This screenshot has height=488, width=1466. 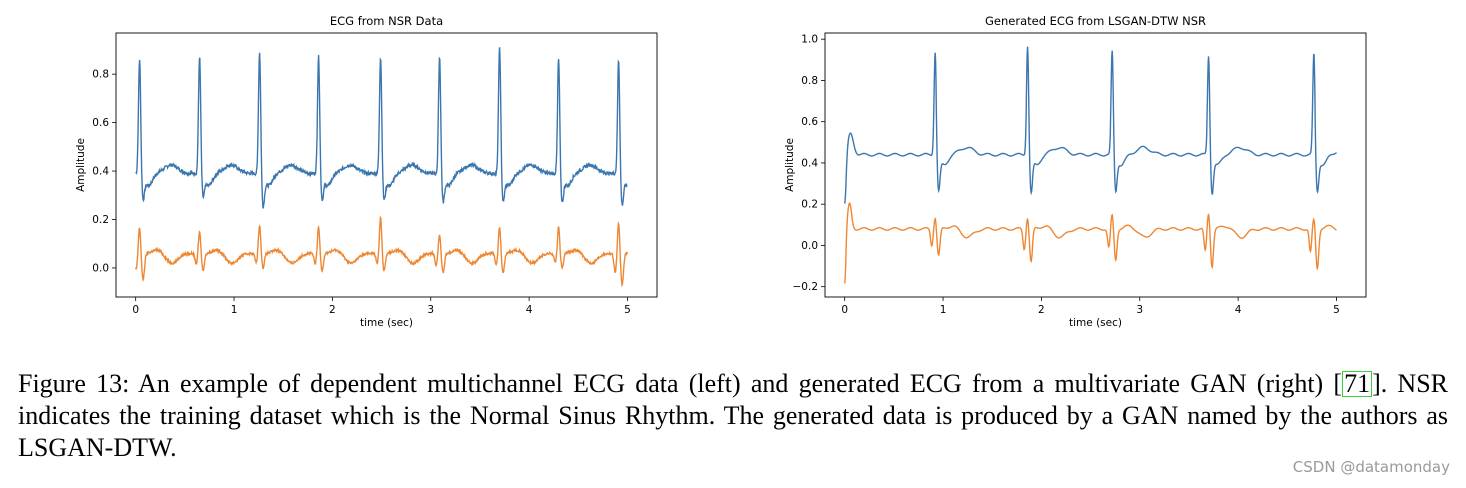 What do you see at coordinates (1376, 383) in the screenshot?
I see `caption-ref-close: ]` at bounding box center [1376, 383].